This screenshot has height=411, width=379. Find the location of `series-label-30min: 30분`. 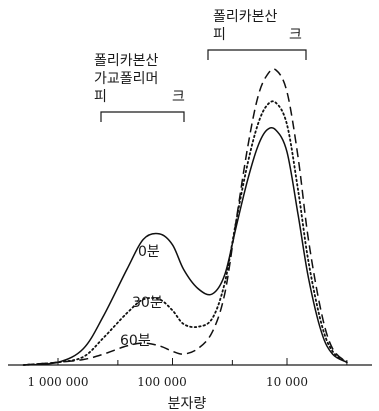

series-label-30min: 30분 is located at coordinates (147, 303).